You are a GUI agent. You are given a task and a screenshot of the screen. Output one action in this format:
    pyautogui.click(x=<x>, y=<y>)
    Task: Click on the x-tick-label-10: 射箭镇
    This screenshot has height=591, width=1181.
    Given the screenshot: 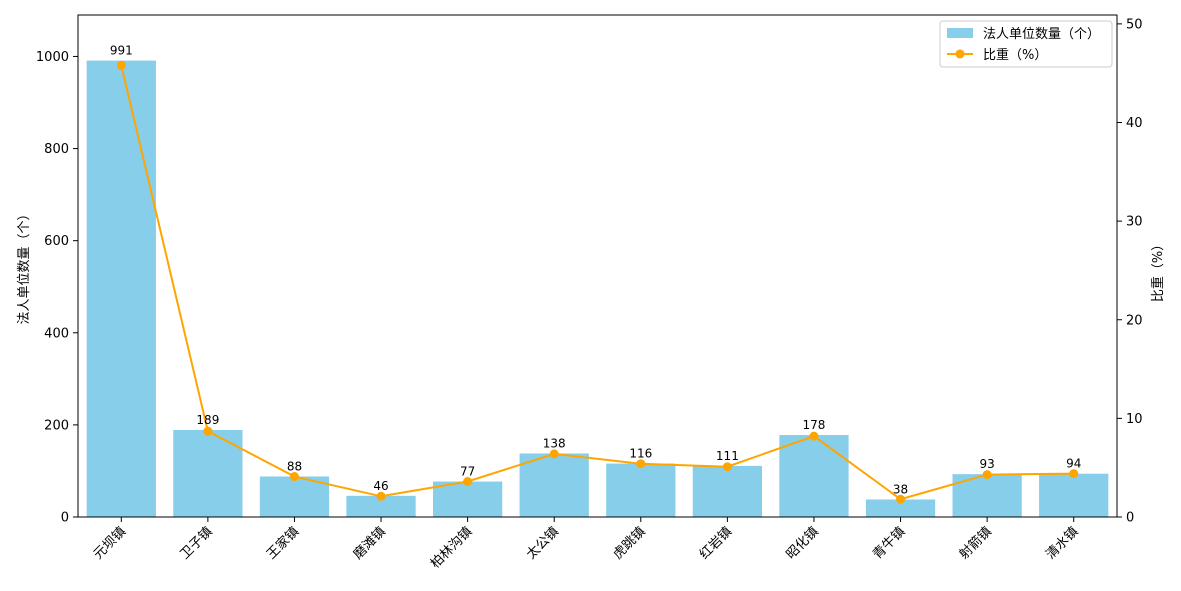 What is the action you would take?
    pyautogui.click(x=975, y=543)
    